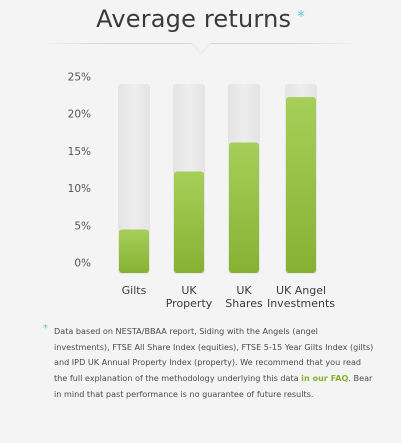 This screenshot has width=401, height=443. What do you see at coordinates (79, 78) in the screenshot?
I see `y-tick-label: 25%` at bounding box center [79, 78].